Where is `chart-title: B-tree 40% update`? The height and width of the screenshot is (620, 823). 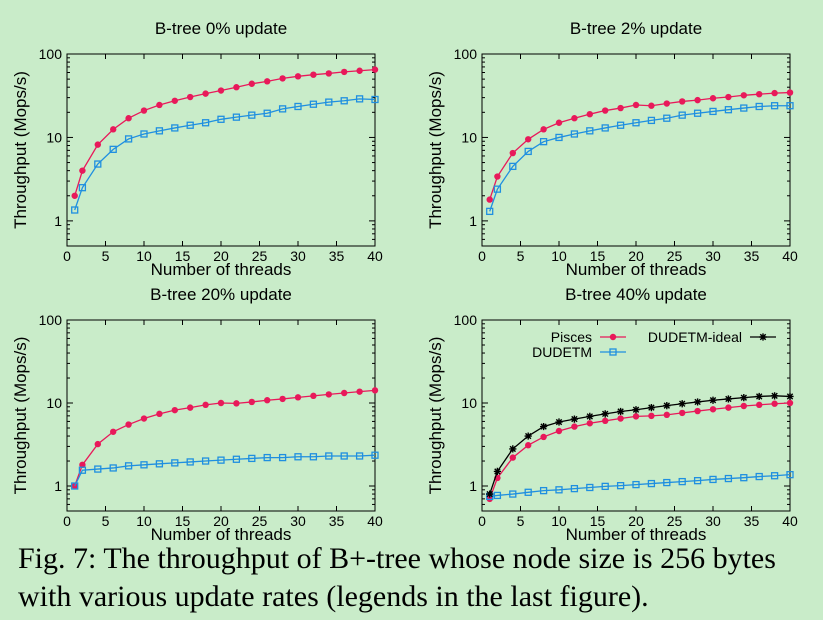
chart-title: B-tree 40% update is located at coordinates (636, 294).